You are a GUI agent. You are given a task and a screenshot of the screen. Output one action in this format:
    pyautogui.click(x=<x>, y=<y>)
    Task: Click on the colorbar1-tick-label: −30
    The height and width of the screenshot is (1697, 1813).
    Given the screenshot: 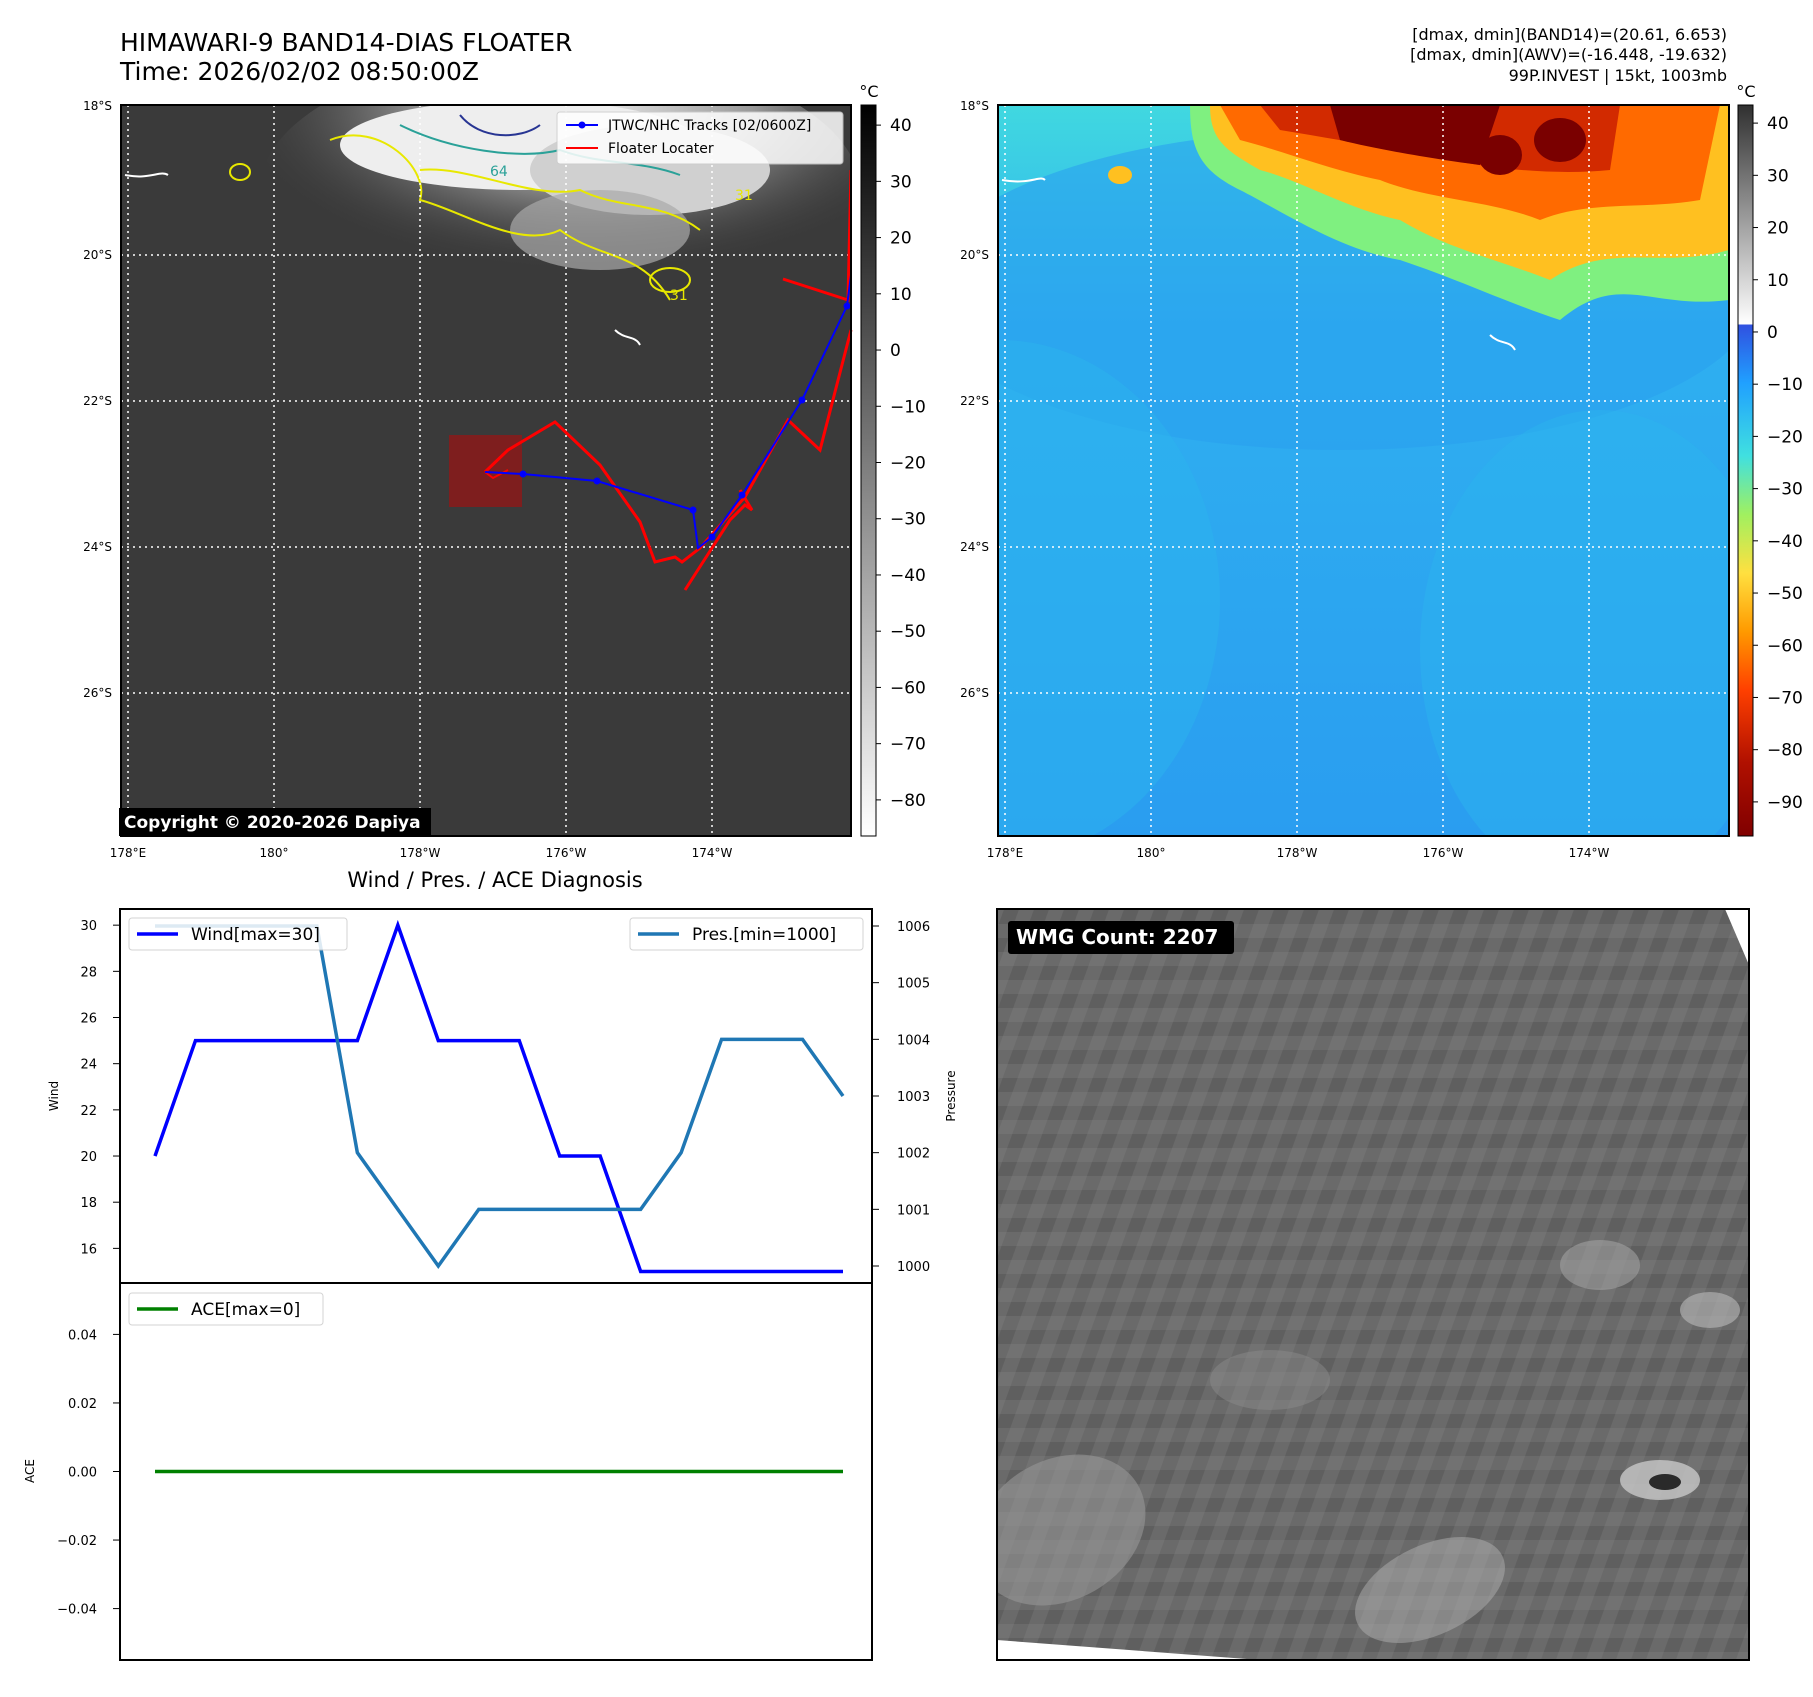 What is the action you would take?
    pyautogui.click(x=908, y=520)
    